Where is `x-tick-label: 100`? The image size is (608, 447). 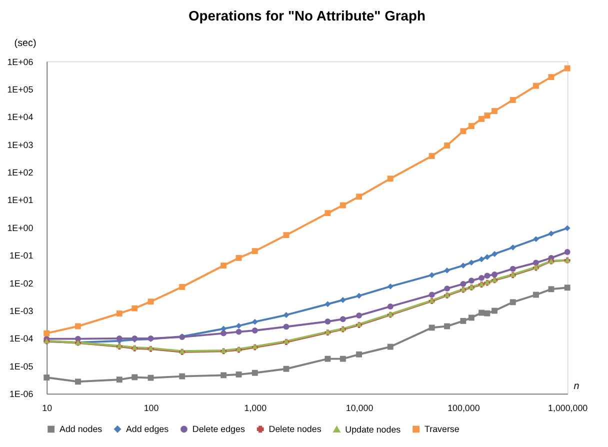
x-tick-label: 100 is located at coordinates (151, 407).